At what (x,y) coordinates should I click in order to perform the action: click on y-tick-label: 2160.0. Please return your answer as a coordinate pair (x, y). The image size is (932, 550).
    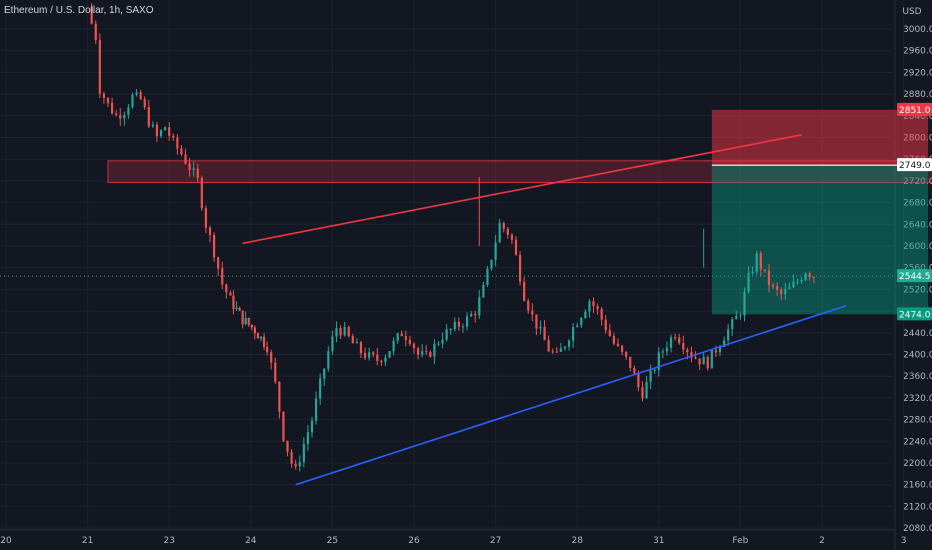
    Looking at the image, I should click on (917, 486).